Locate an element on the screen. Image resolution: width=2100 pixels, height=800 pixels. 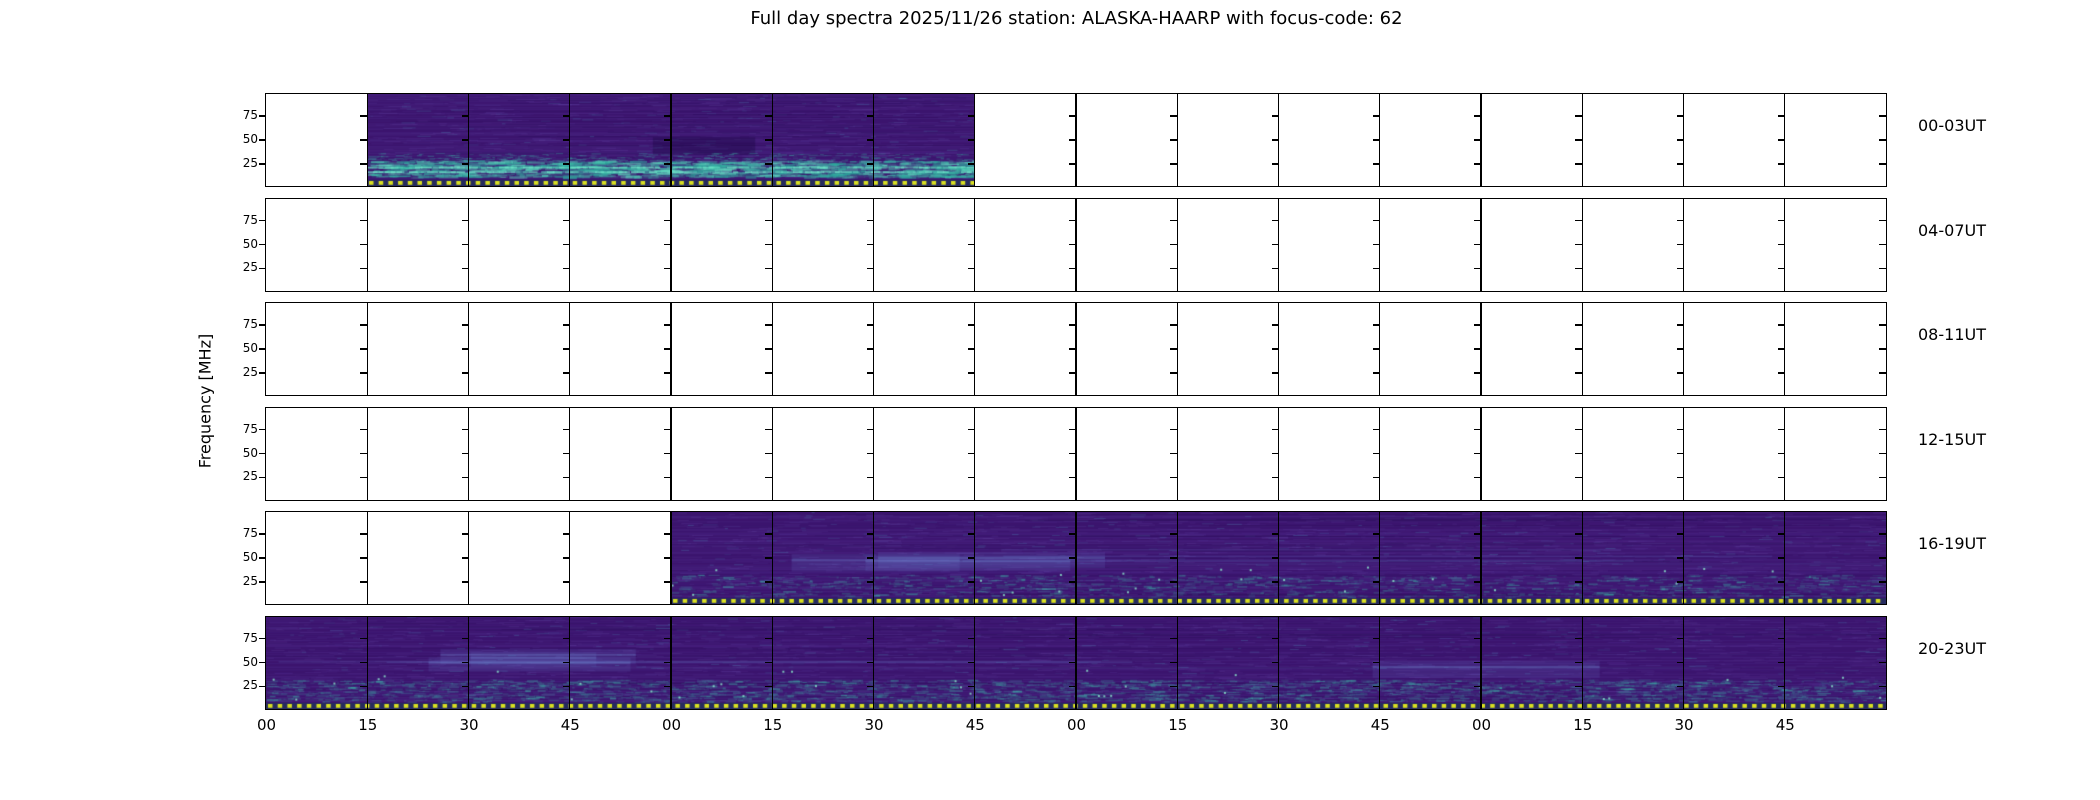
row-label: 04-07UT is located at coordinates (1952, 230).